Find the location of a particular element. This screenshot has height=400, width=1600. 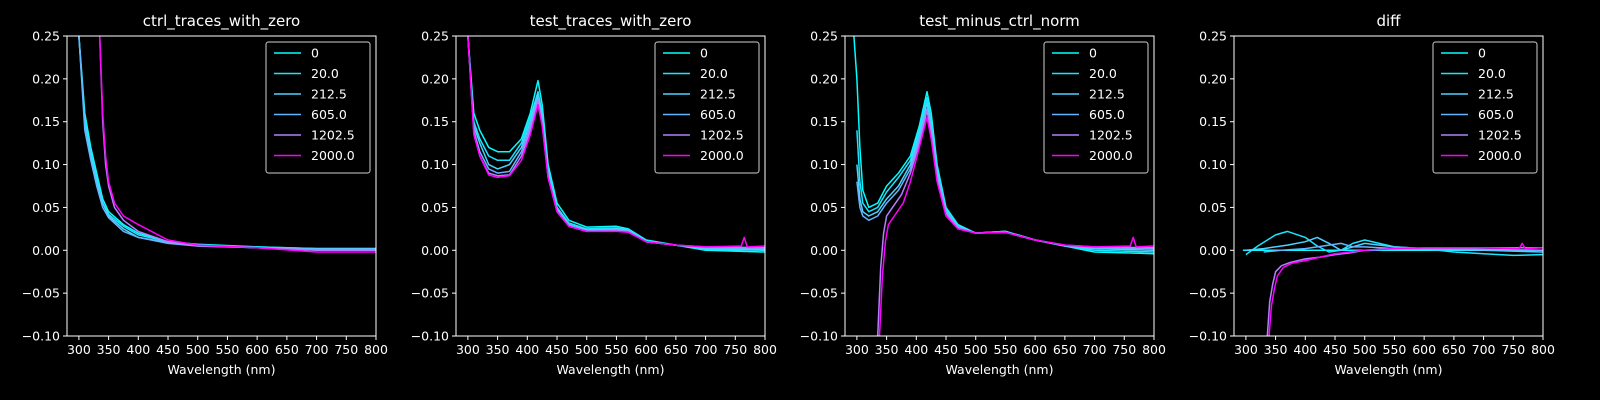

series-line-20.0 is located at coordinates (1394, 243).